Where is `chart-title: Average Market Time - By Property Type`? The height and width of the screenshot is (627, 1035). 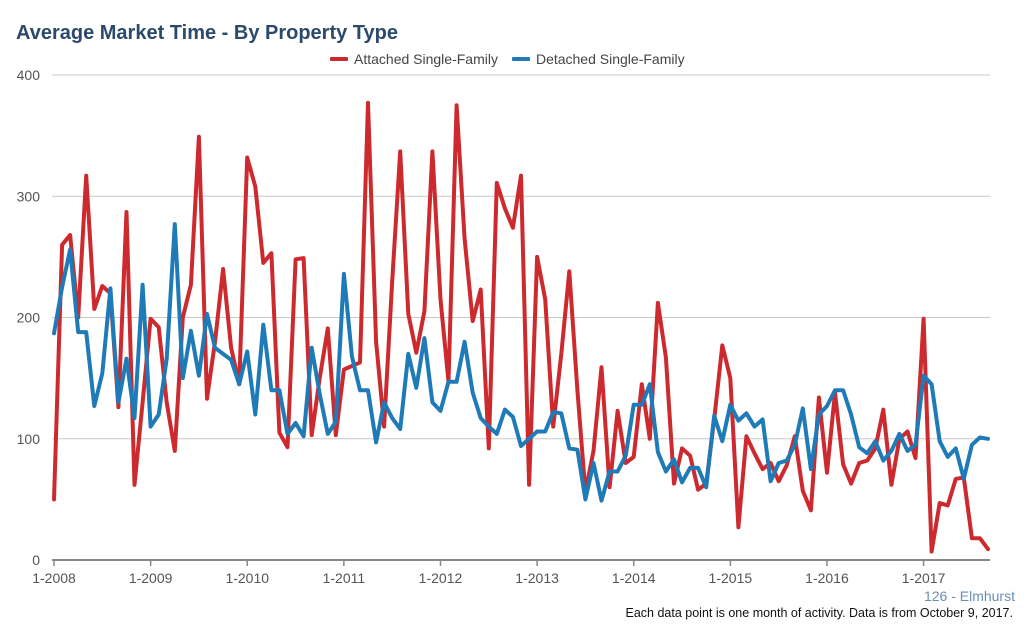
chart-title: Average Market Time - By Property Type is located at coordinates (207, 33).